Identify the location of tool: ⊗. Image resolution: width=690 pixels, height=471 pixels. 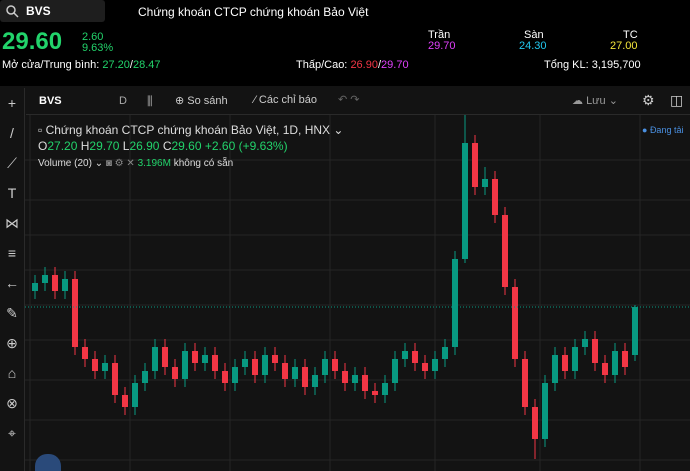
(12, 403).